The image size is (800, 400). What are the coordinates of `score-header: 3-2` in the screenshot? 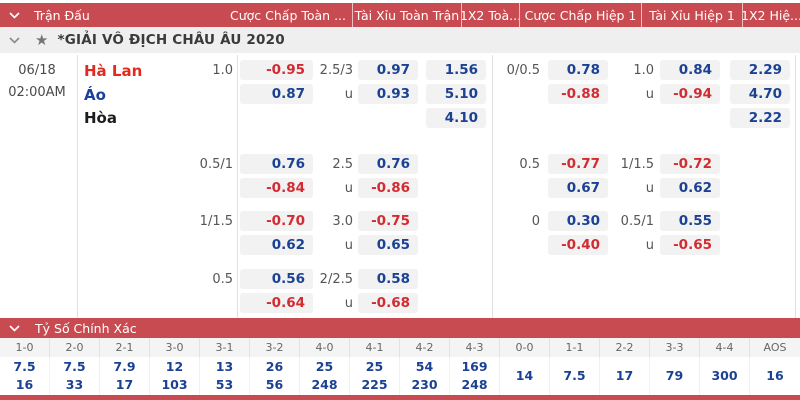 It's located at (275, 347).